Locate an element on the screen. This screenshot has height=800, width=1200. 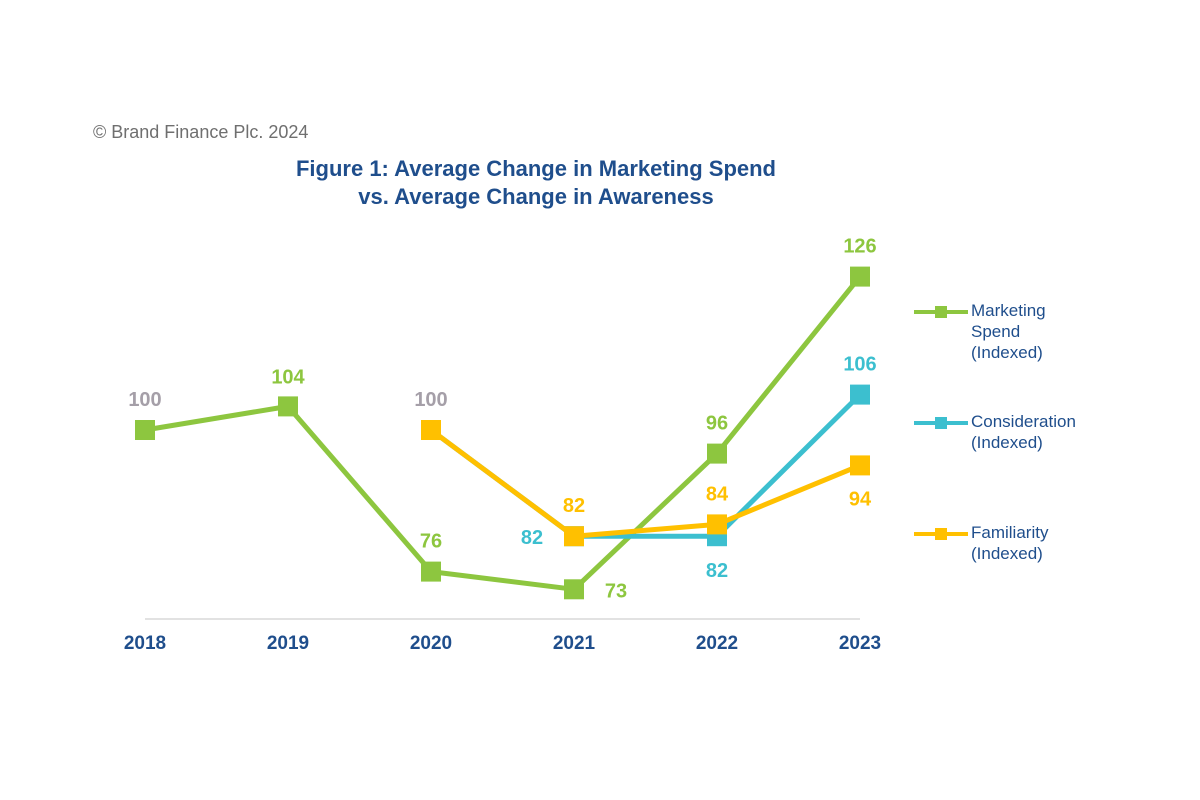
data-label-familiarity-2023: 94 is located at coordinates (860, 499).